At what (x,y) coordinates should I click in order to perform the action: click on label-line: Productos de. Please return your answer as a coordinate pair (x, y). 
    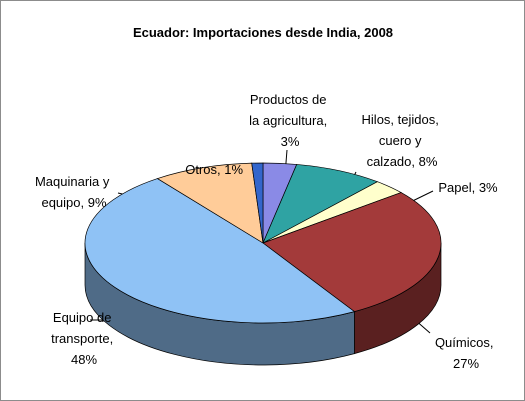
    Looking at the image, I should click on (290, 99).